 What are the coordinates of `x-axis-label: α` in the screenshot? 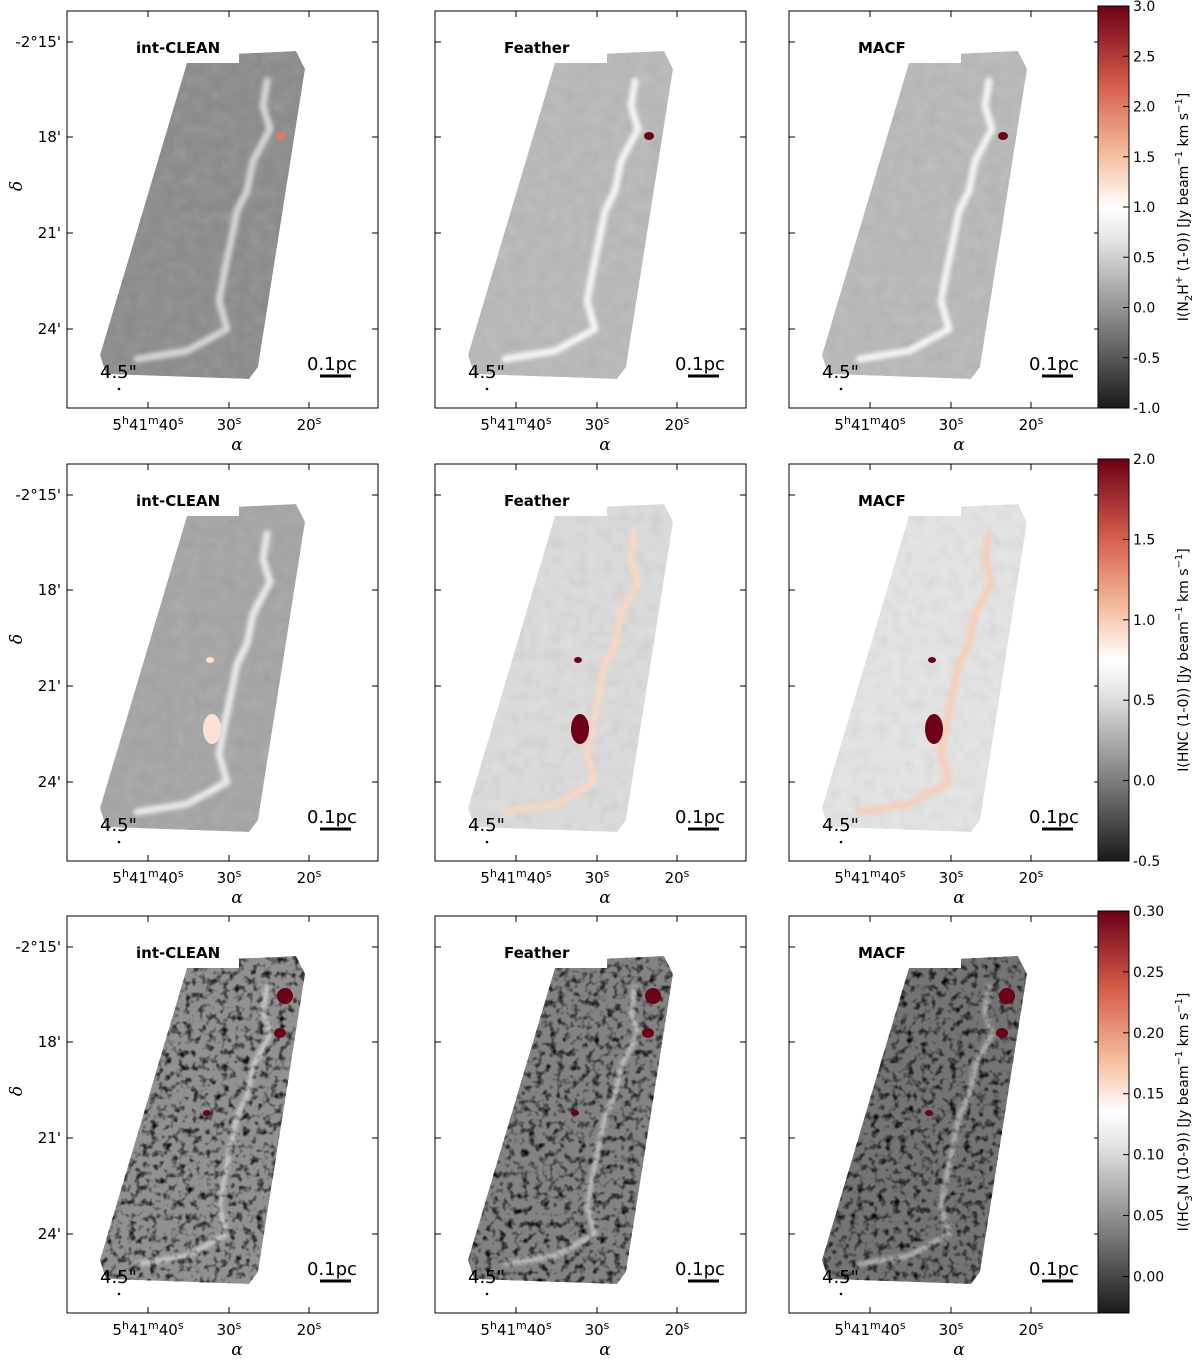 It's located at (959, 1350).